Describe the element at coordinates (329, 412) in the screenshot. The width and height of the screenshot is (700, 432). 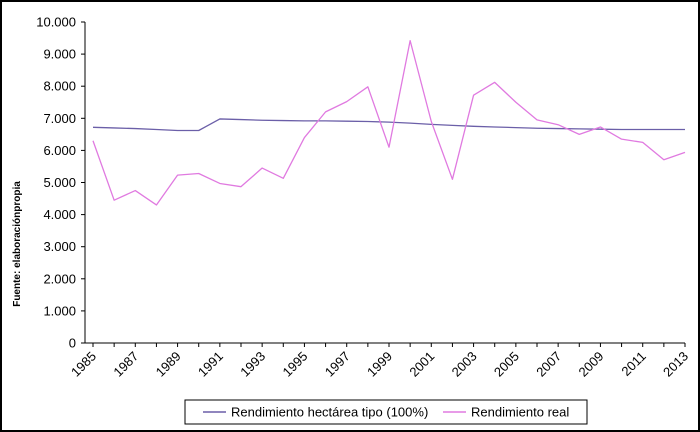
I see `legend-label-hectarea-tipo: Rendimiento hectárea tipo (100%)` at that location.